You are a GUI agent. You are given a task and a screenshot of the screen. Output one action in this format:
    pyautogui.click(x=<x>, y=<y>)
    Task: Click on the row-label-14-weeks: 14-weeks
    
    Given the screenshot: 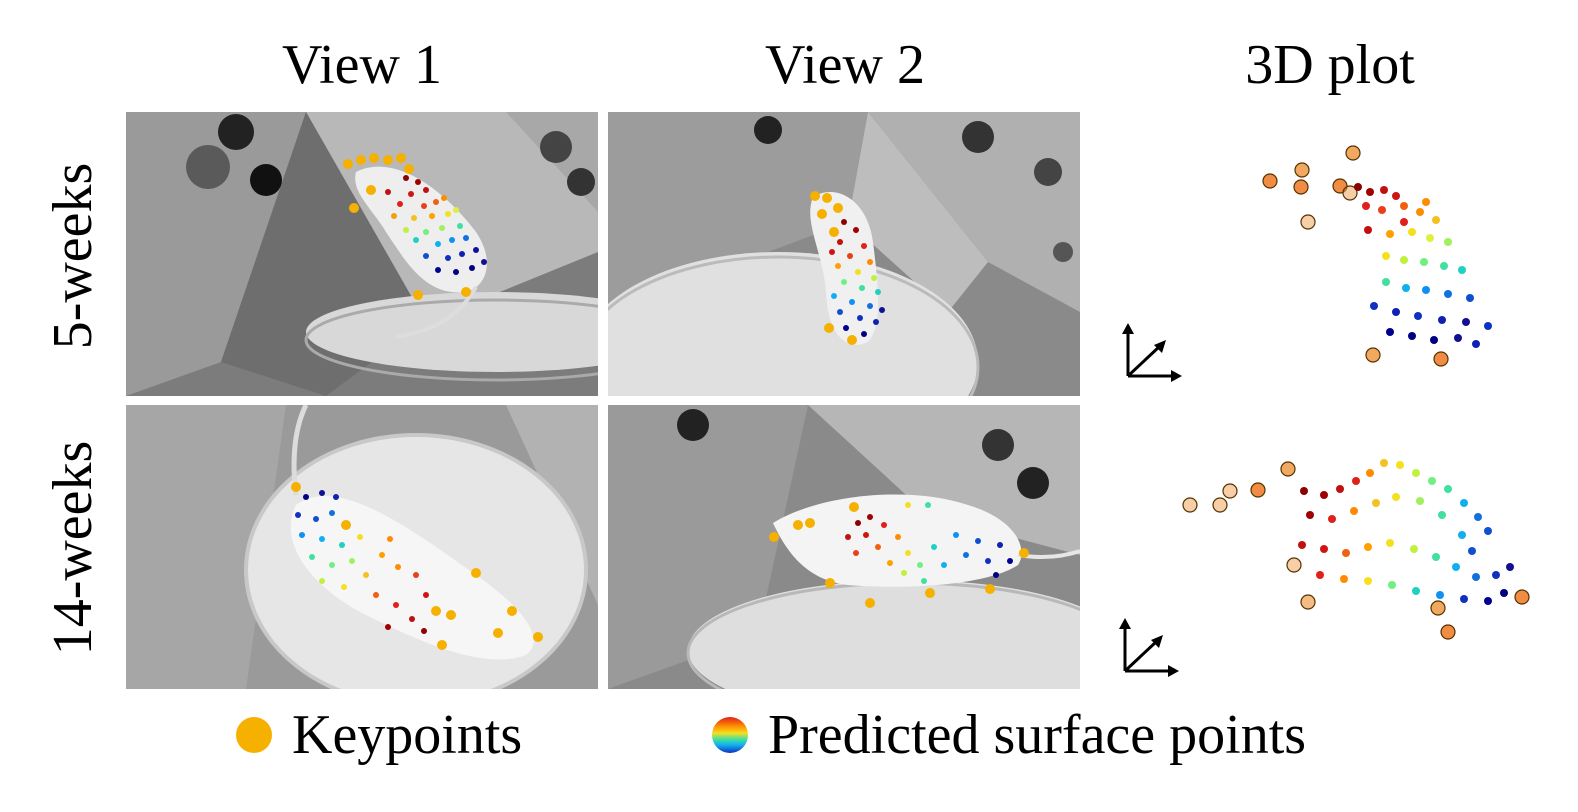 What is the action you would take?
    pyautogui.click(x=73, y=548)
    